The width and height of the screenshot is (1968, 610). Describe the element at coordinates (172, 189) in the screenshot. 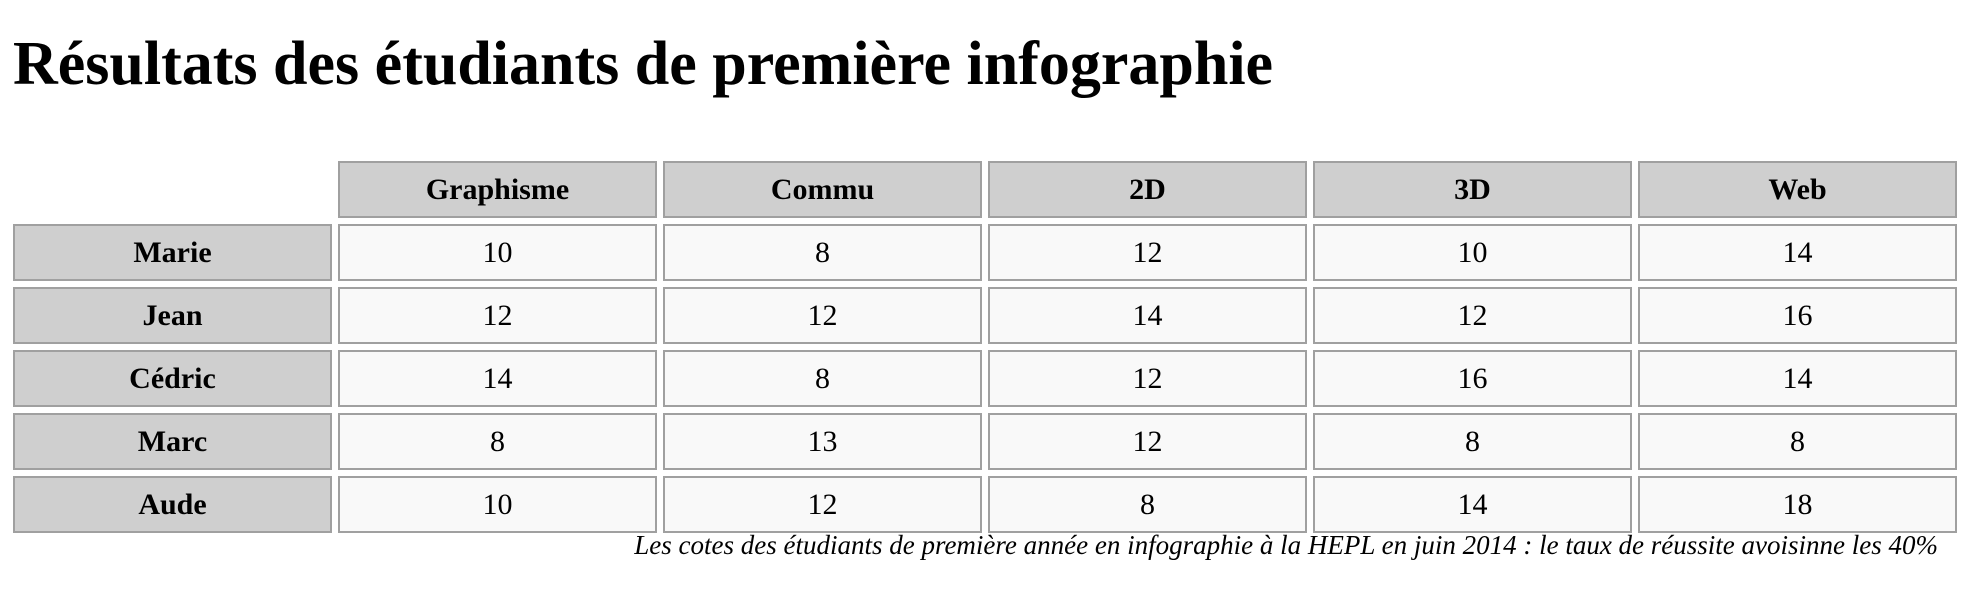

I see `table-corner` at that location.